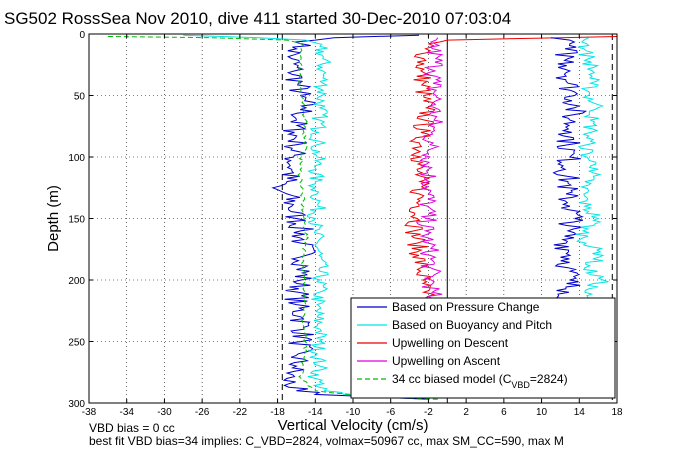  Describe the element at coordinates (277, 412) in the screenshot. I see `x-tick-label: -18` at that location.